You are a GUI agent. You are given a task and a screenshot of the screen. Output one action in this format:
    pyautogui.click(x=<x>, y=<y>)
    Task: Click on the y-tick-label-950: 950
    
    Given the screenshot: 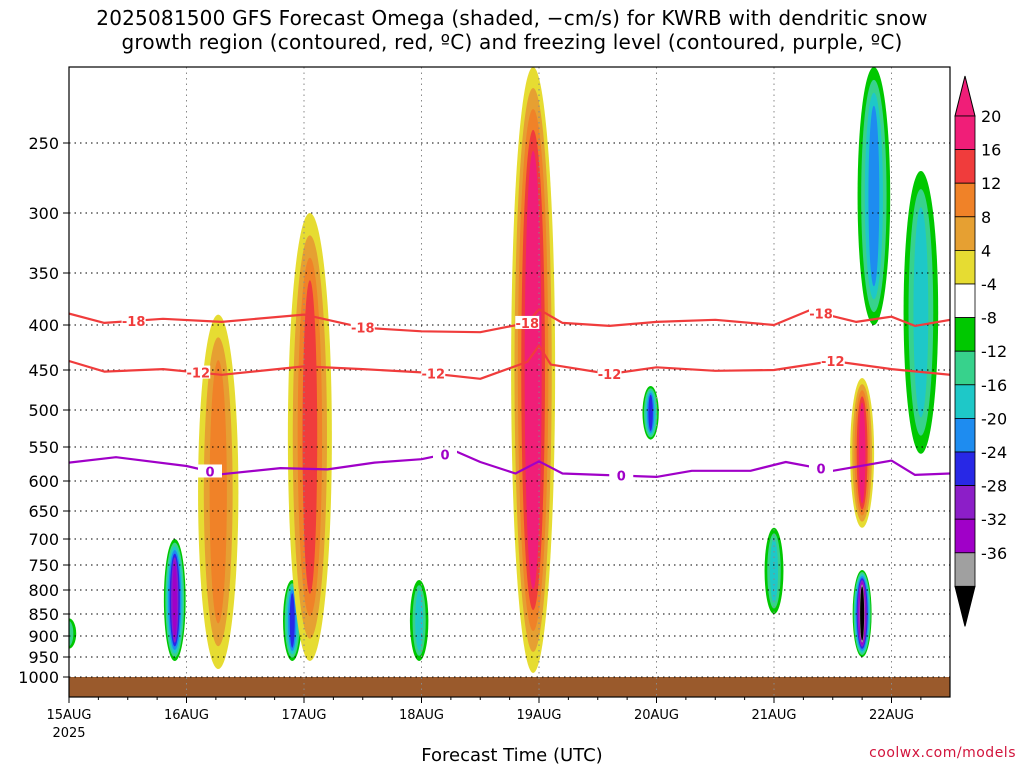 What is the action you would take?
    pyautogui.click(x=43, y=657)
    